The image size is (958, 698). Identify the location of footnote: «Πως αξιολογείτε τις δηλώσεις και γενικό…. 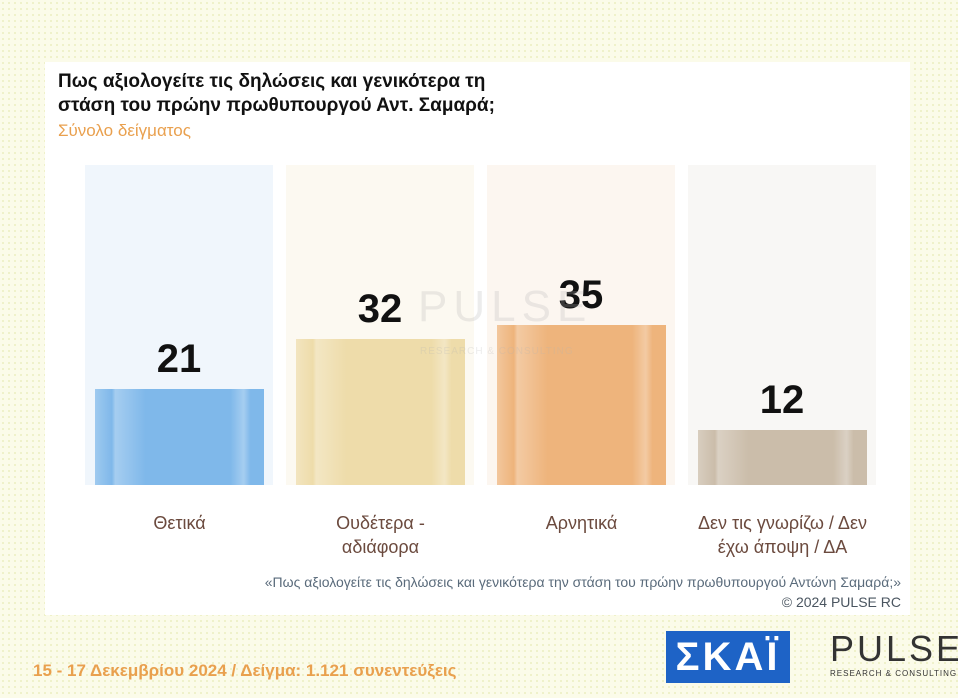
(582, 582).